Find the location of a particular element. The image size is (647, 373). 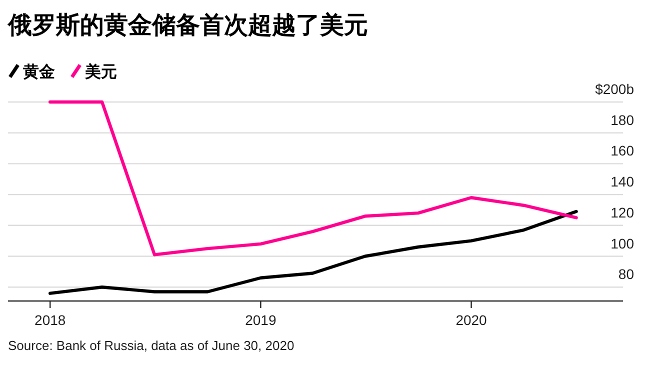

y-tick-label: 160 is located at coordinates (622, 150).